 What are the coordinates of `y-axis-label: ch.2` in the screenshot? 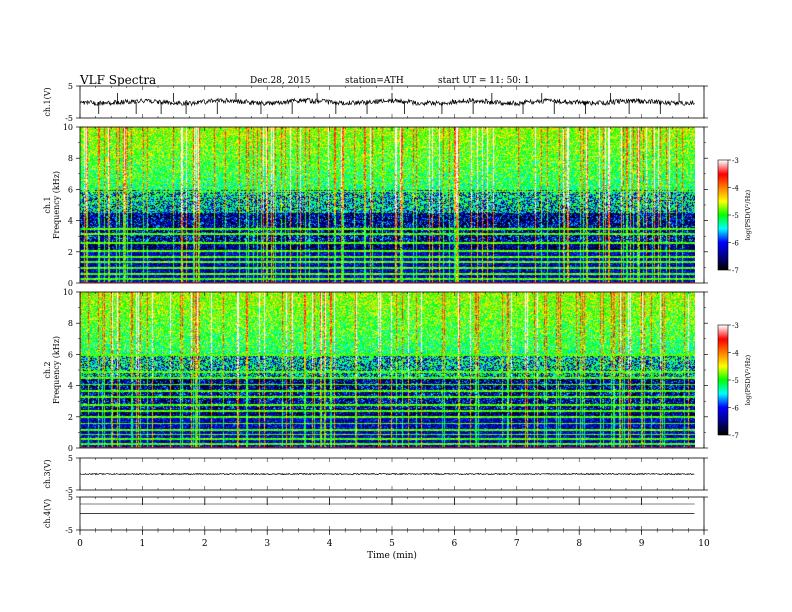 It's located at (47, 369).